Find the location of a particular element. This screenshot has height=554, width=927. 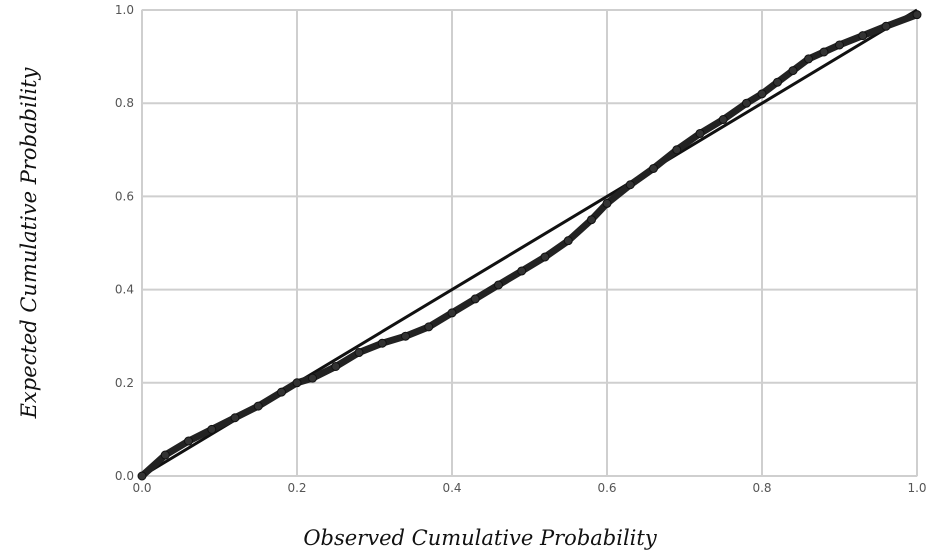

x-tick-label: 0.2 is located at coordinates (296, 488).